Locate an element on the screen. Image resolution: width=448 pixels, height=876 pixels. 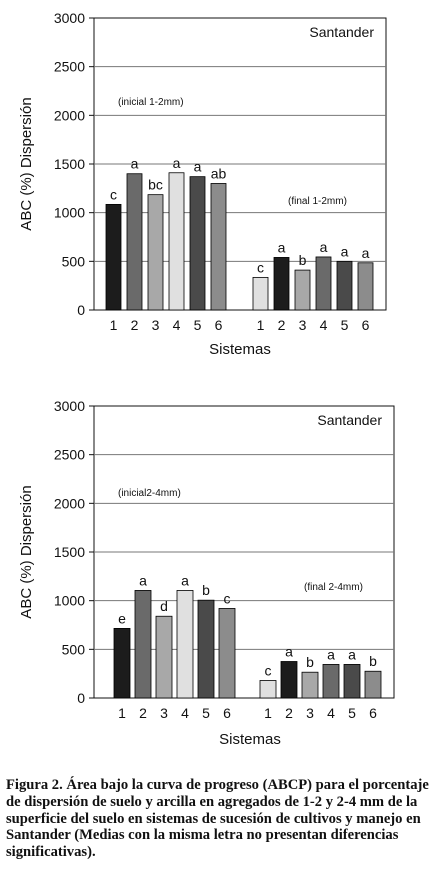
group-label-inicial: (inicial2-4mm) is located at coordinates (149, 493).